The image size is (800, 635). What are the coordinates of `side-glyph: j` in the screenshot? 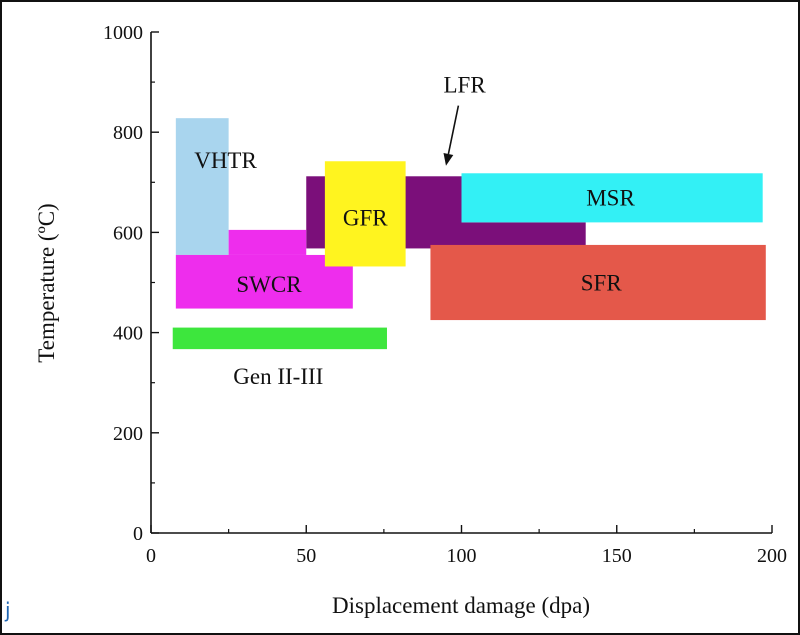 It's located at (8, 610).